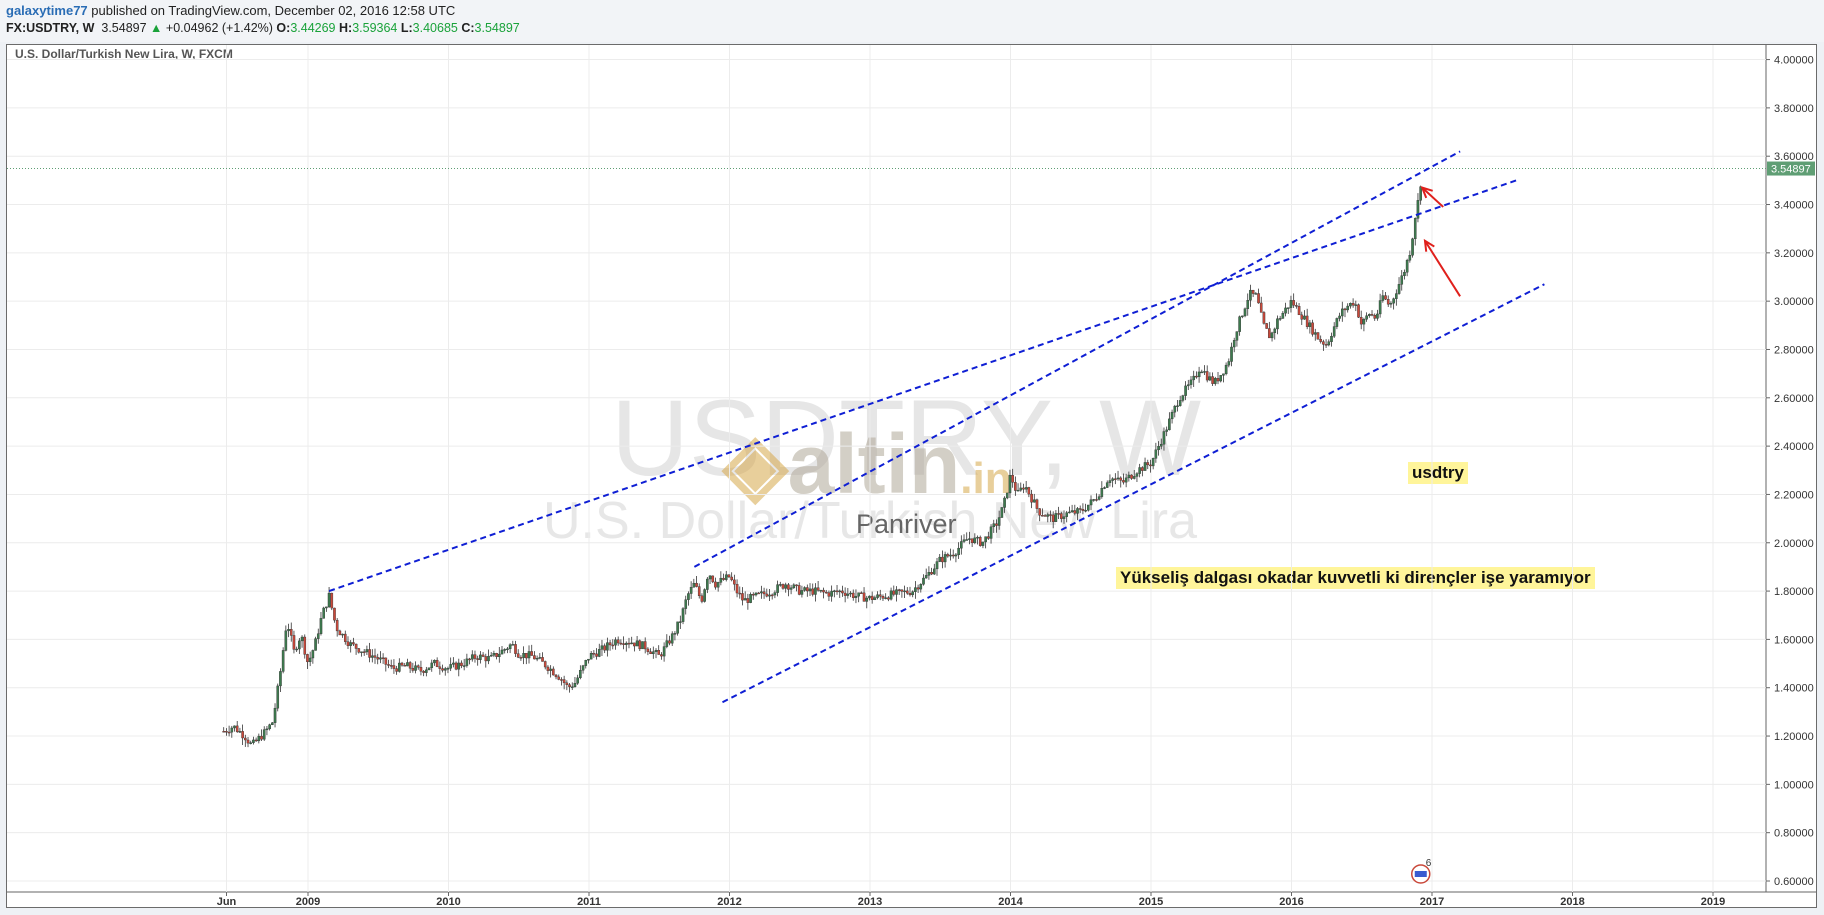 This screenshot has width=1824, height=915. What do you see at coordinates (1438, 473) in the screenshot?
I see `label-usdtry: usdtry` at bounding box center [1438, 473].